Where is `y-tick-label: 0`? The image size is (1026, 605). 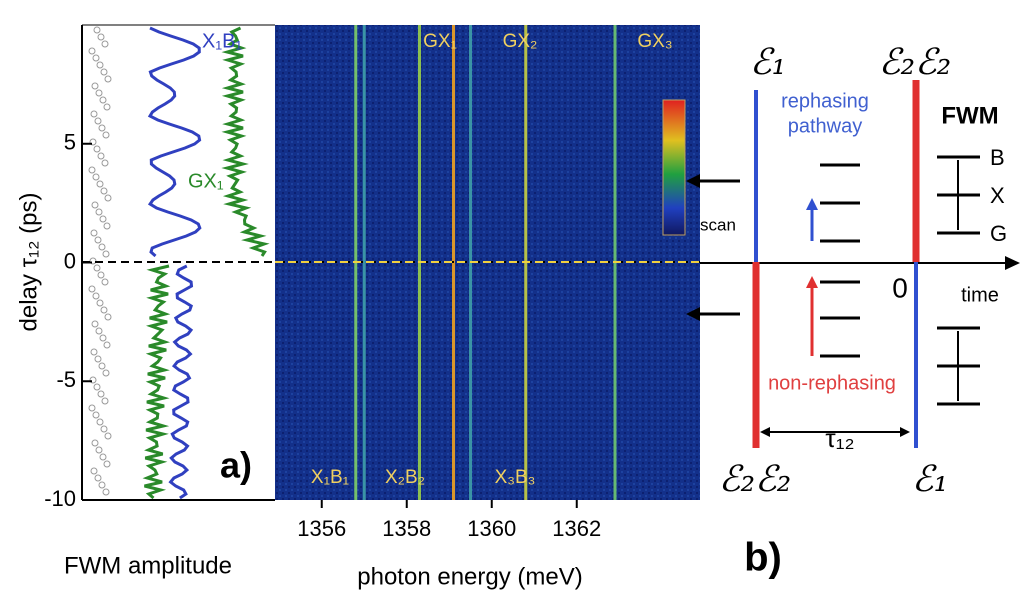
y-tick-label: 0 is located at coordinates (70, 260).